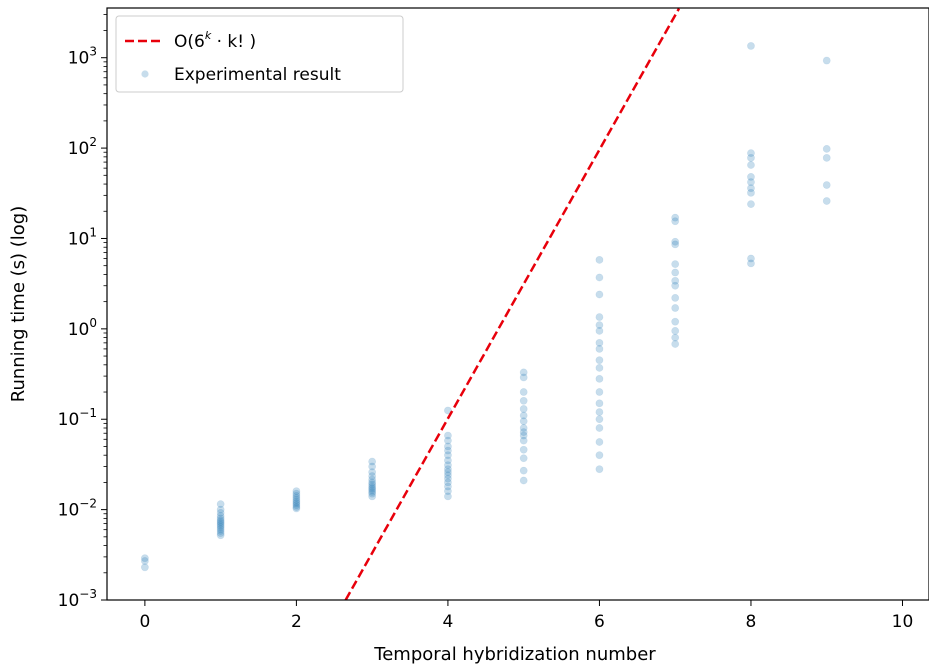  I want to click on y-axis-ticks: 10⁻³ 10⁻² 10⁻¹ 10⁰ 10¹ 10² 10³, so click(82, 312).